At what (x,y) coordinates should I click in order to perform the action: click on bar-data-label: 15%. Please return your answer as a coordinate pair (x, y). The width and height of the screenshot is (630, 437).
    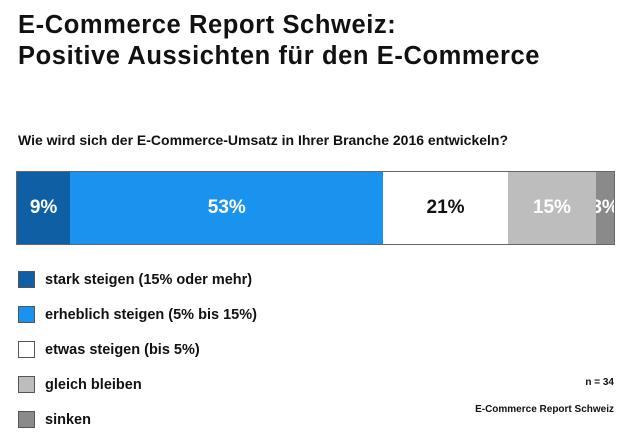
    Looking at the image, I should click on (551, 207).